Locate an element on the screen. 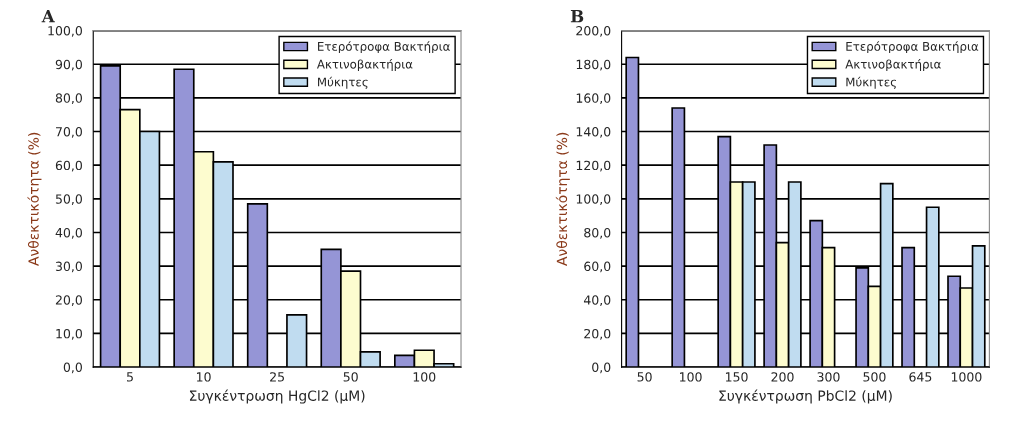 Image resolution: width=1036 pixels, height=437 pixels. x-tick-label: 500 is located at coordinates (874, 377).